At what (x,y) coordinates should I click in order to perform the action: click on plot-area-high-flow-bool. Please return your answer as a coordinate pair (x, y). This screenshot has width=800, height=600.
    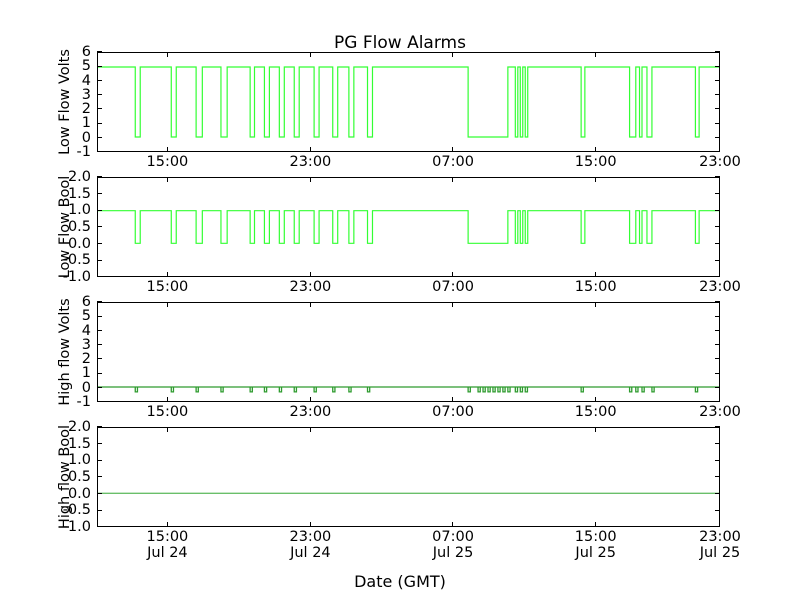
    Looking at the image, I should click on (408, 477).